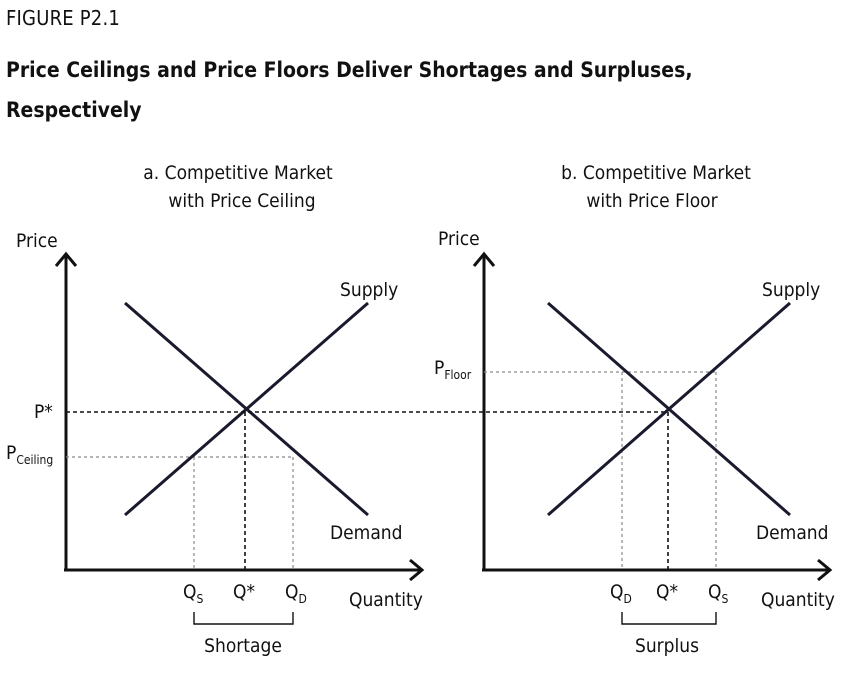 Image resolution: width=841 pixels, height=683 pixels. I want to click on panel-a-shortage-label: Shortage, so click(243, 646).